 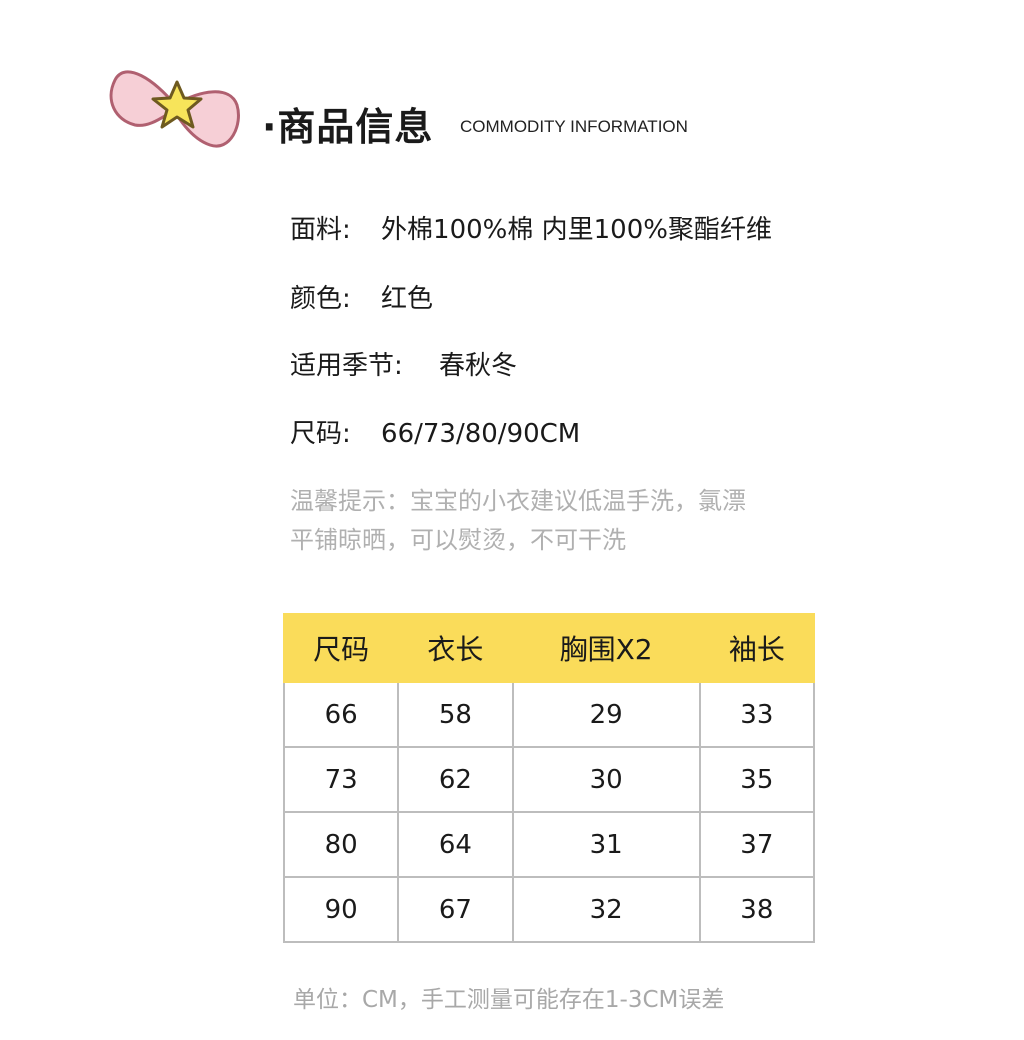 I want to click on table-row: 80 64 31 37, so click(x=549, y=844).